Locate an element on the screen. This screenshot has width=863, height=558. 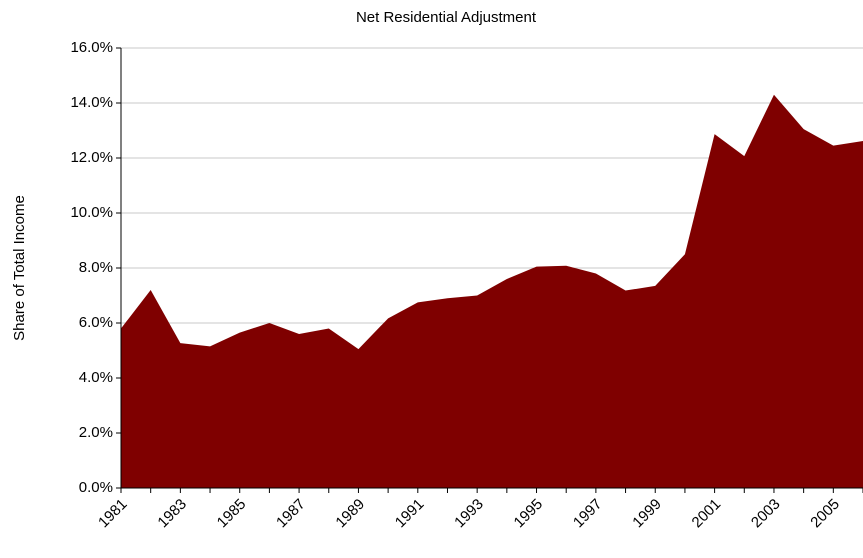
x-tick-label: 2005 is located at coordinates (825, 514).